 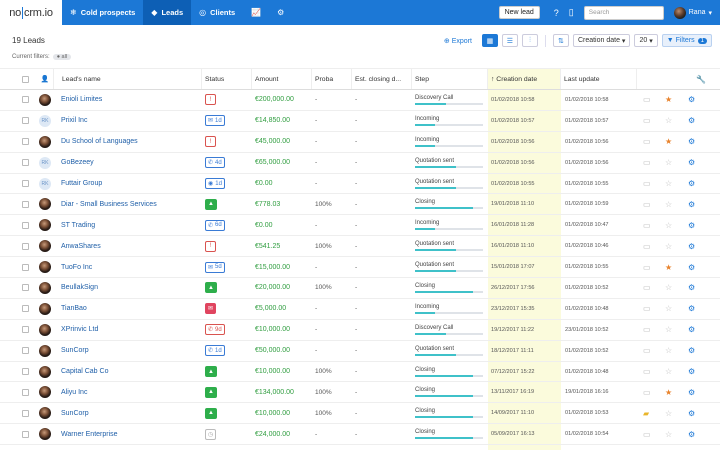 I want to click on lead-name-link: Enioli Limites, so click(x=82, y=100).